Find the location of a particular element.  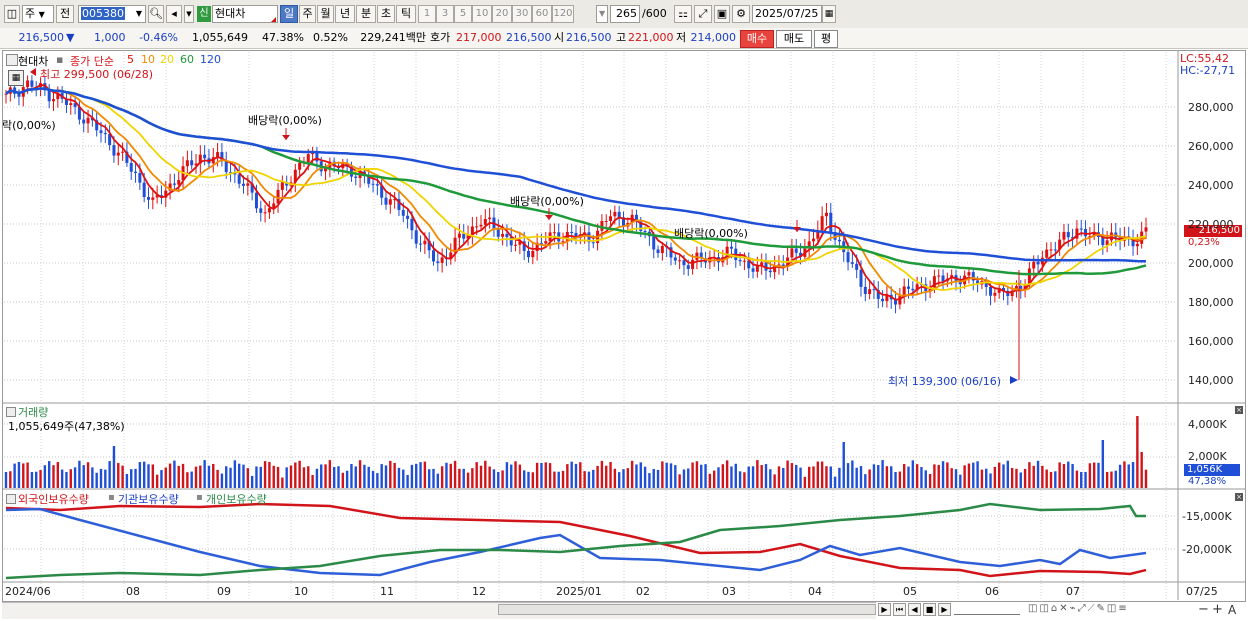

zoom-slider is located at coordinates (987, 610).